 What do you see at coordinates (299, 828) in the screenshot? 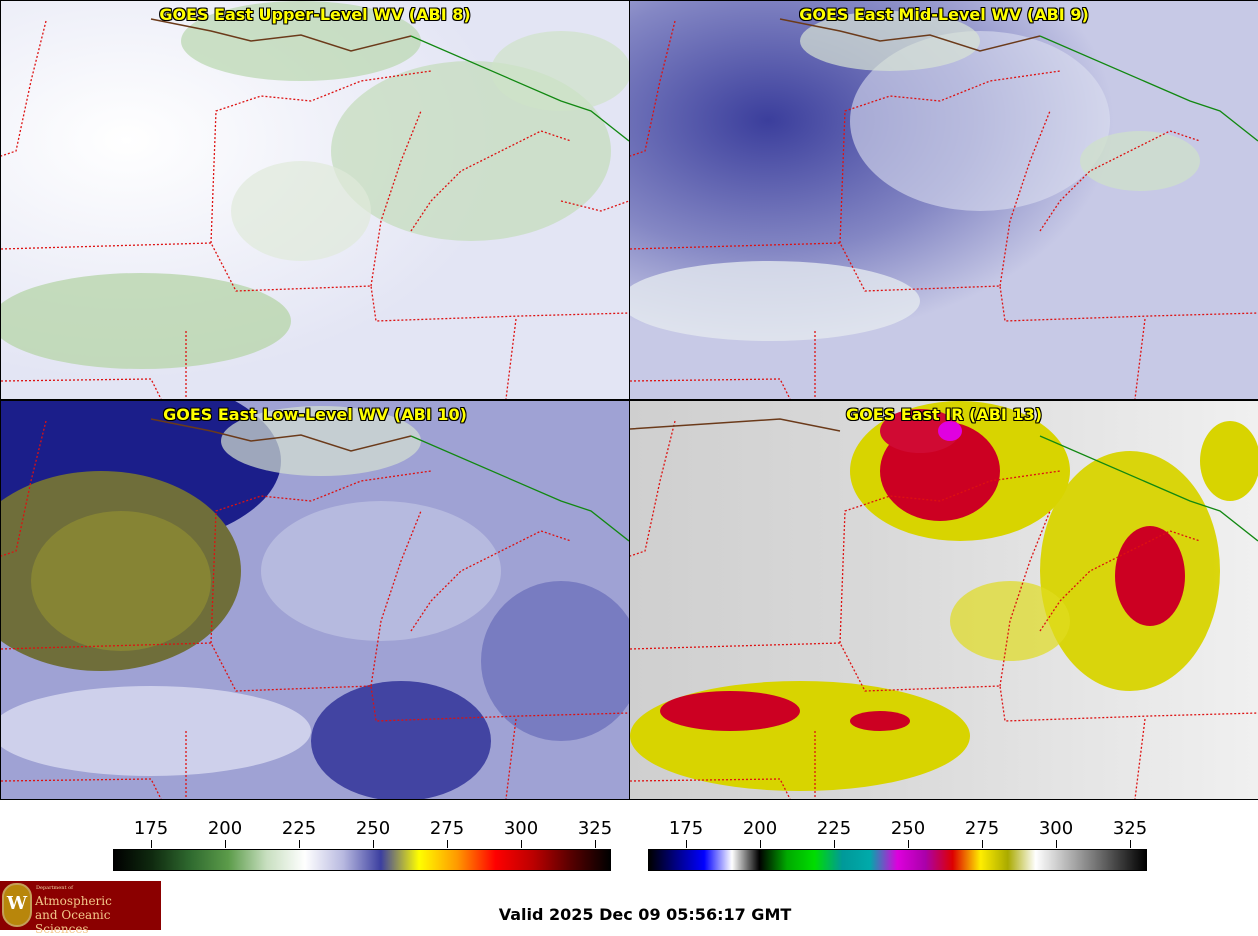
I see `wv-tick-label: 225` at bounding box center [299, 828].